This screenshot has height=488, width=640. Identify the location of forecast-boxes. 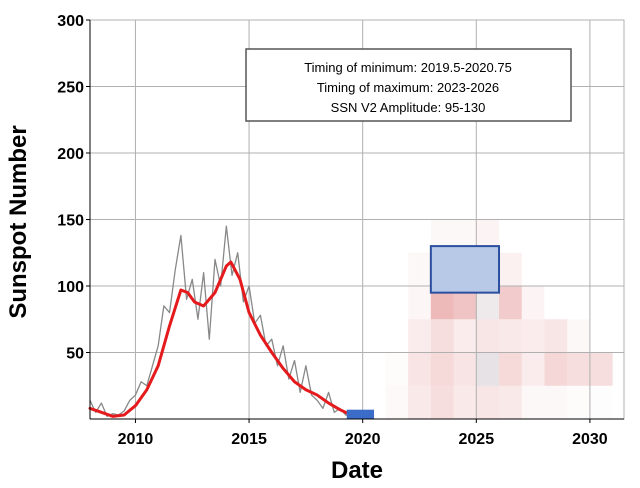
(423, 332).